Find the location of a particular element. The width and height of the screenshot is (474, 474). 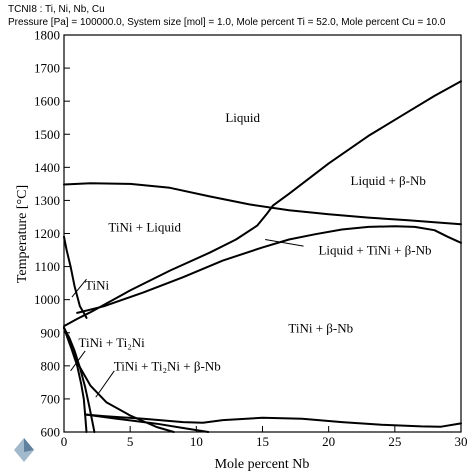

x-tick-label: 20 is located at coordinates (328, 441).